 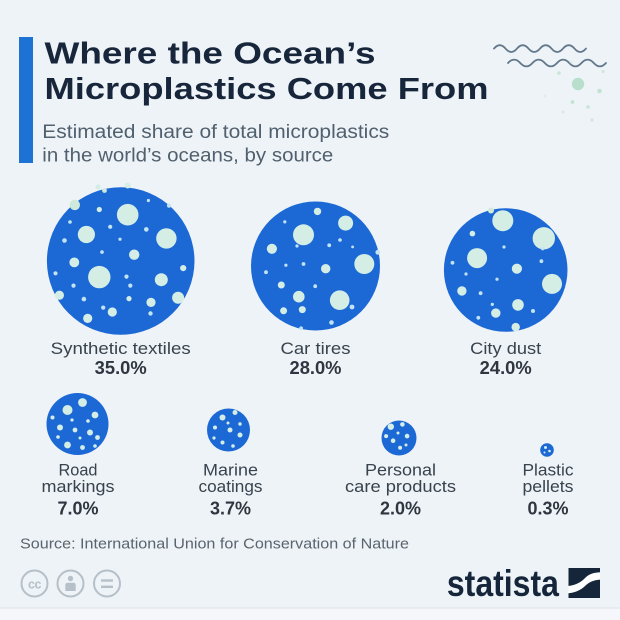 I want to click on svg-text: 28.0%, so click(x=316, y=368).